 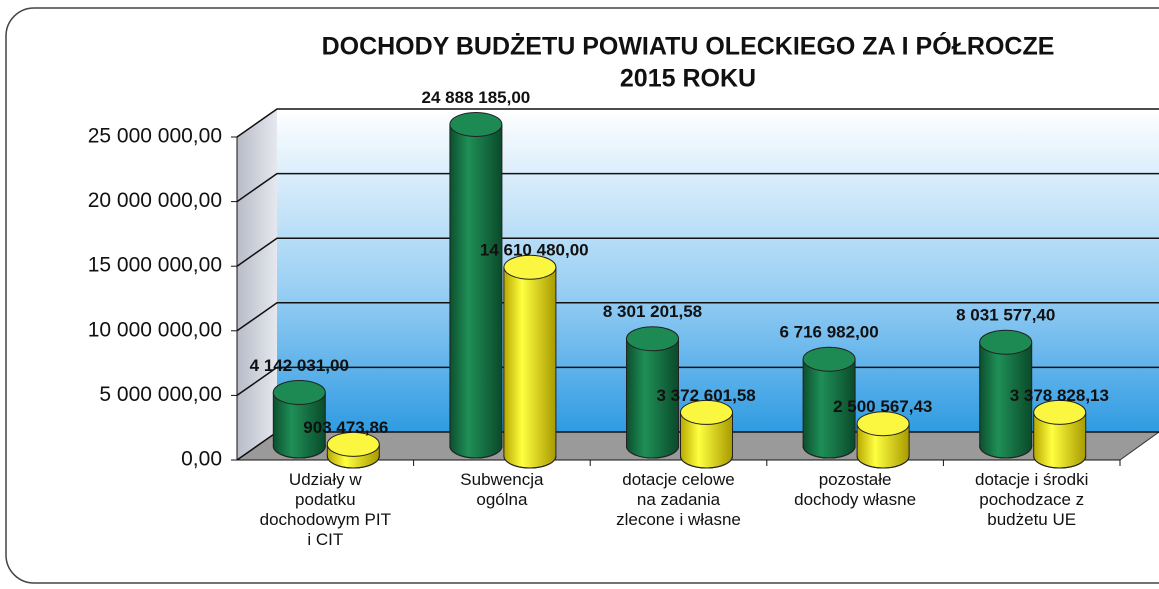 I want to click on data-label: 4 142 031,00, so click(x=299, y=365).